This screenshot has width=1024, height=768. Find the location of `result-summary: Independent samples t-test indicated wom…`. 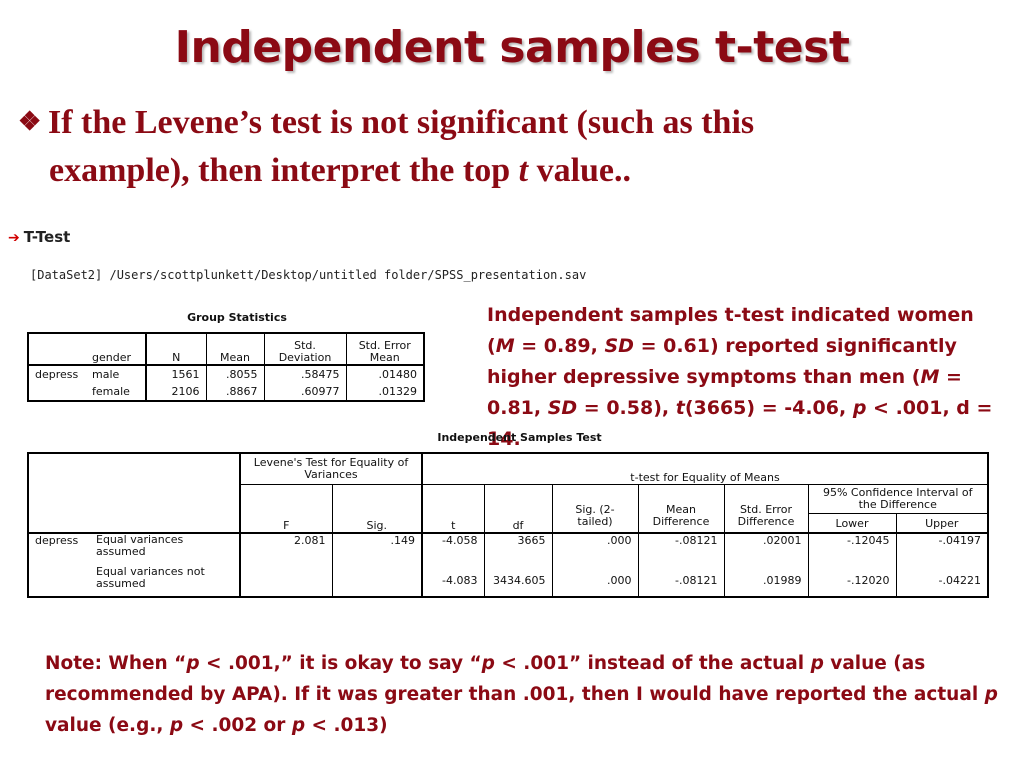

result-summary: Independent samples t-test indicated wom… is located at coordinates (740, 377).